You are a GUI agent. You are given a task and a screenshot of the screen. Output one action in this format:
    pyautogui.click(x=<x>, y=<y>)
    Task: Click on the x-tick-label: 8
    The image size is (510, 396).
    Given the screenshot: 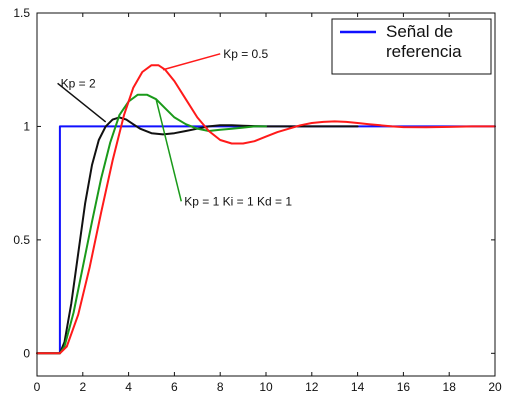 What is the action you would take?
    pyautogui.click(x=220, y=387)
    